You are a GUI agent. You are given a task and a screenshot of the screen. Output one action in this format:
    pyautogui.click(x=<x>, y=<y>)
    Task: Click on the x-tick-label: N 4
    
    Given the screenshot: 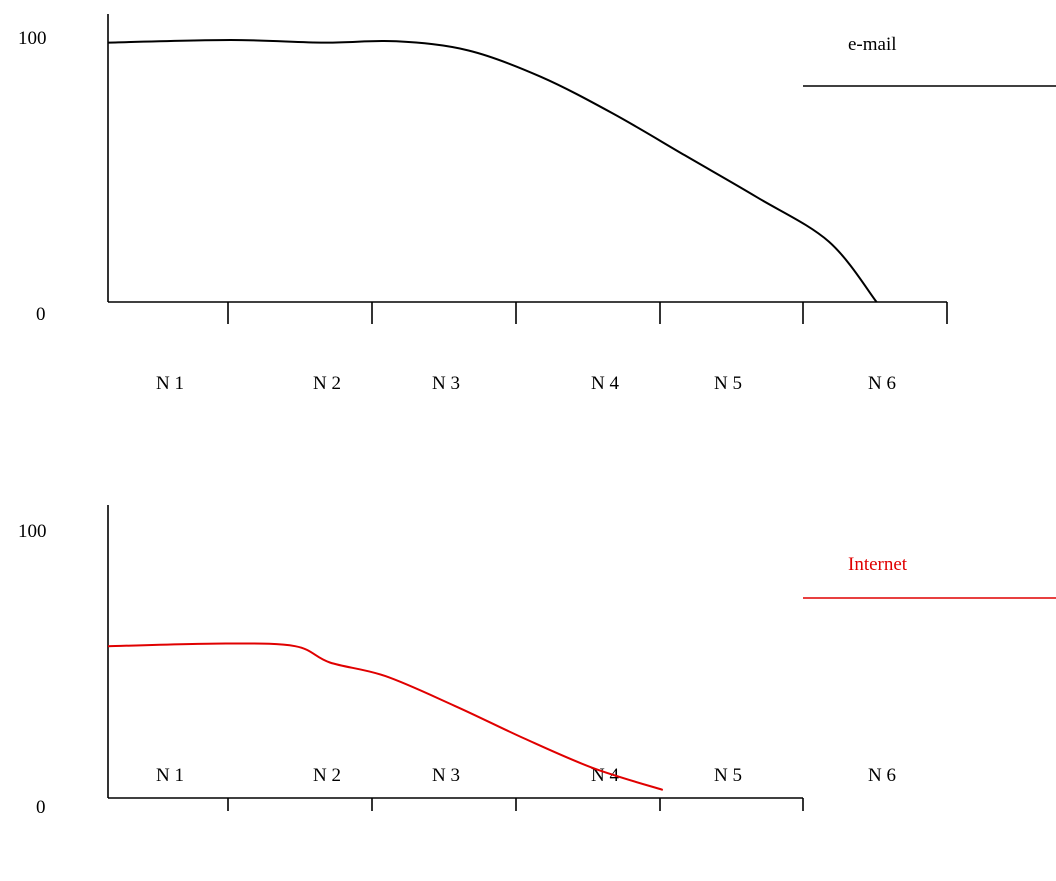 What is the action you would take?
    pyautogui.click(x=605, y=383)
    